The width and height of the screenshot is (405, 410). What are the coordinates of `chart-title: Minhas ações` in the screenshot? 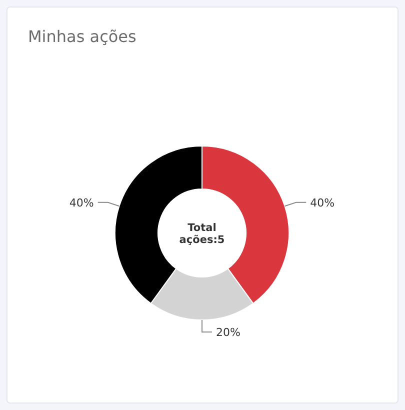 It's located at (82, 36).